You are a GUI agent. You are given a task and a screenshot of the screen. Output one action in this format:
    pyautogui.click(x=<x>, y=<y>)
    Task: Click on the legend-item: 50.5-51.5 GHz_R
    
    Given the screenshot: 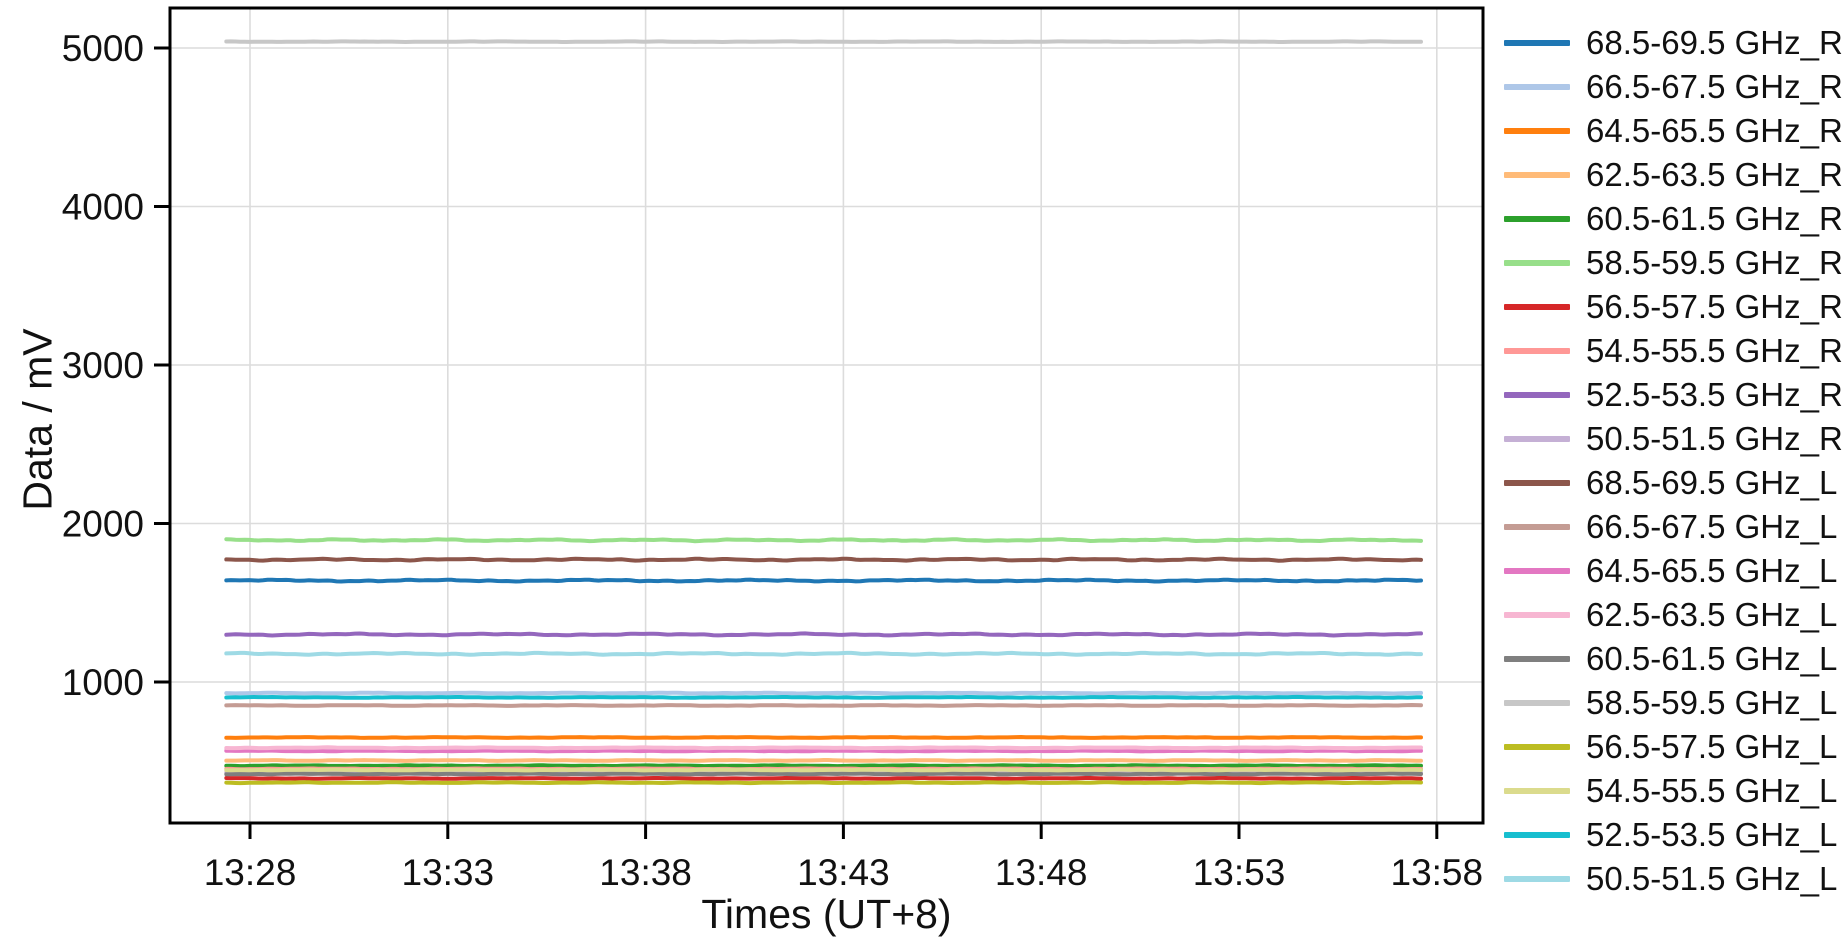 What is the action you would take?
    pyautogui.click(x=1673, y=439)
    